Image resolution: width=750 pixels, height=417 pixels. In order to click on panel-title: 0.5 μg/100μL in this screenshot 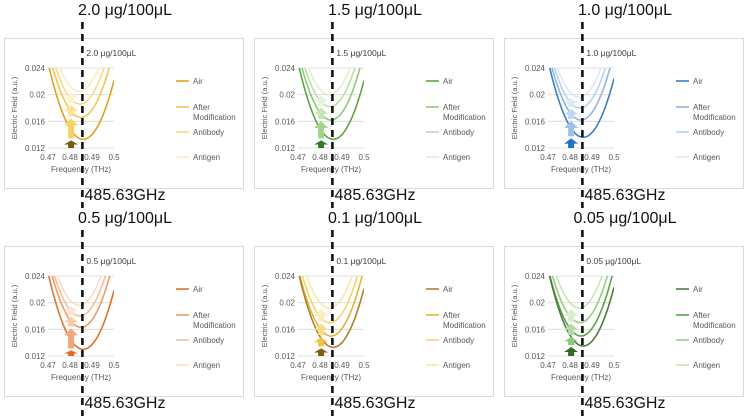, I will do `click(125, 218)`.